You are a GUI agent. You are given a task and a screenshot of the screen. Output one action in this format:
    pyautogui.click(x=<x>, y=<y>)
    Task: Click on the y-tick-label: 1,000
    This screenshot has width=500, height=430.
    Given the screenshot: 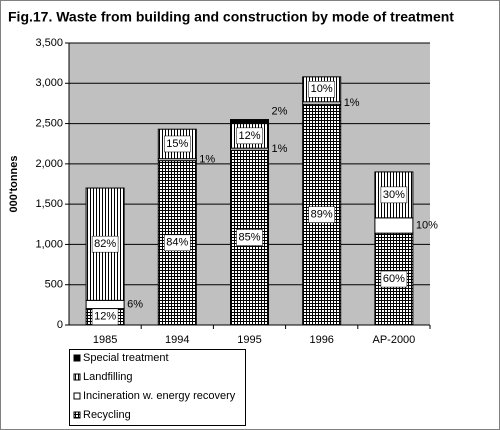 What is the action you would take?
    pyautogui.click(x=49, y=244)
    